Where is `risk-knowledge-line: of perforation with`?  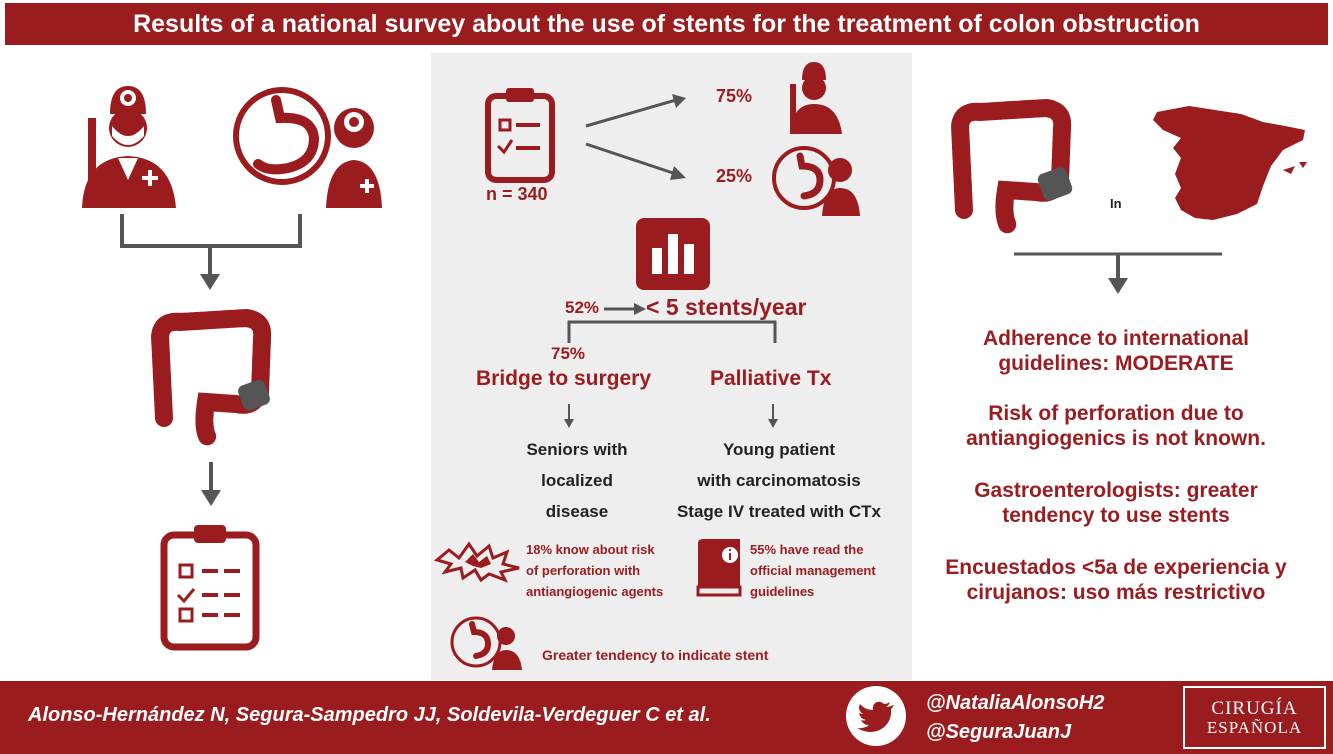 risk-knowledge-line: of perforation with is located at coordinates (583, 570).